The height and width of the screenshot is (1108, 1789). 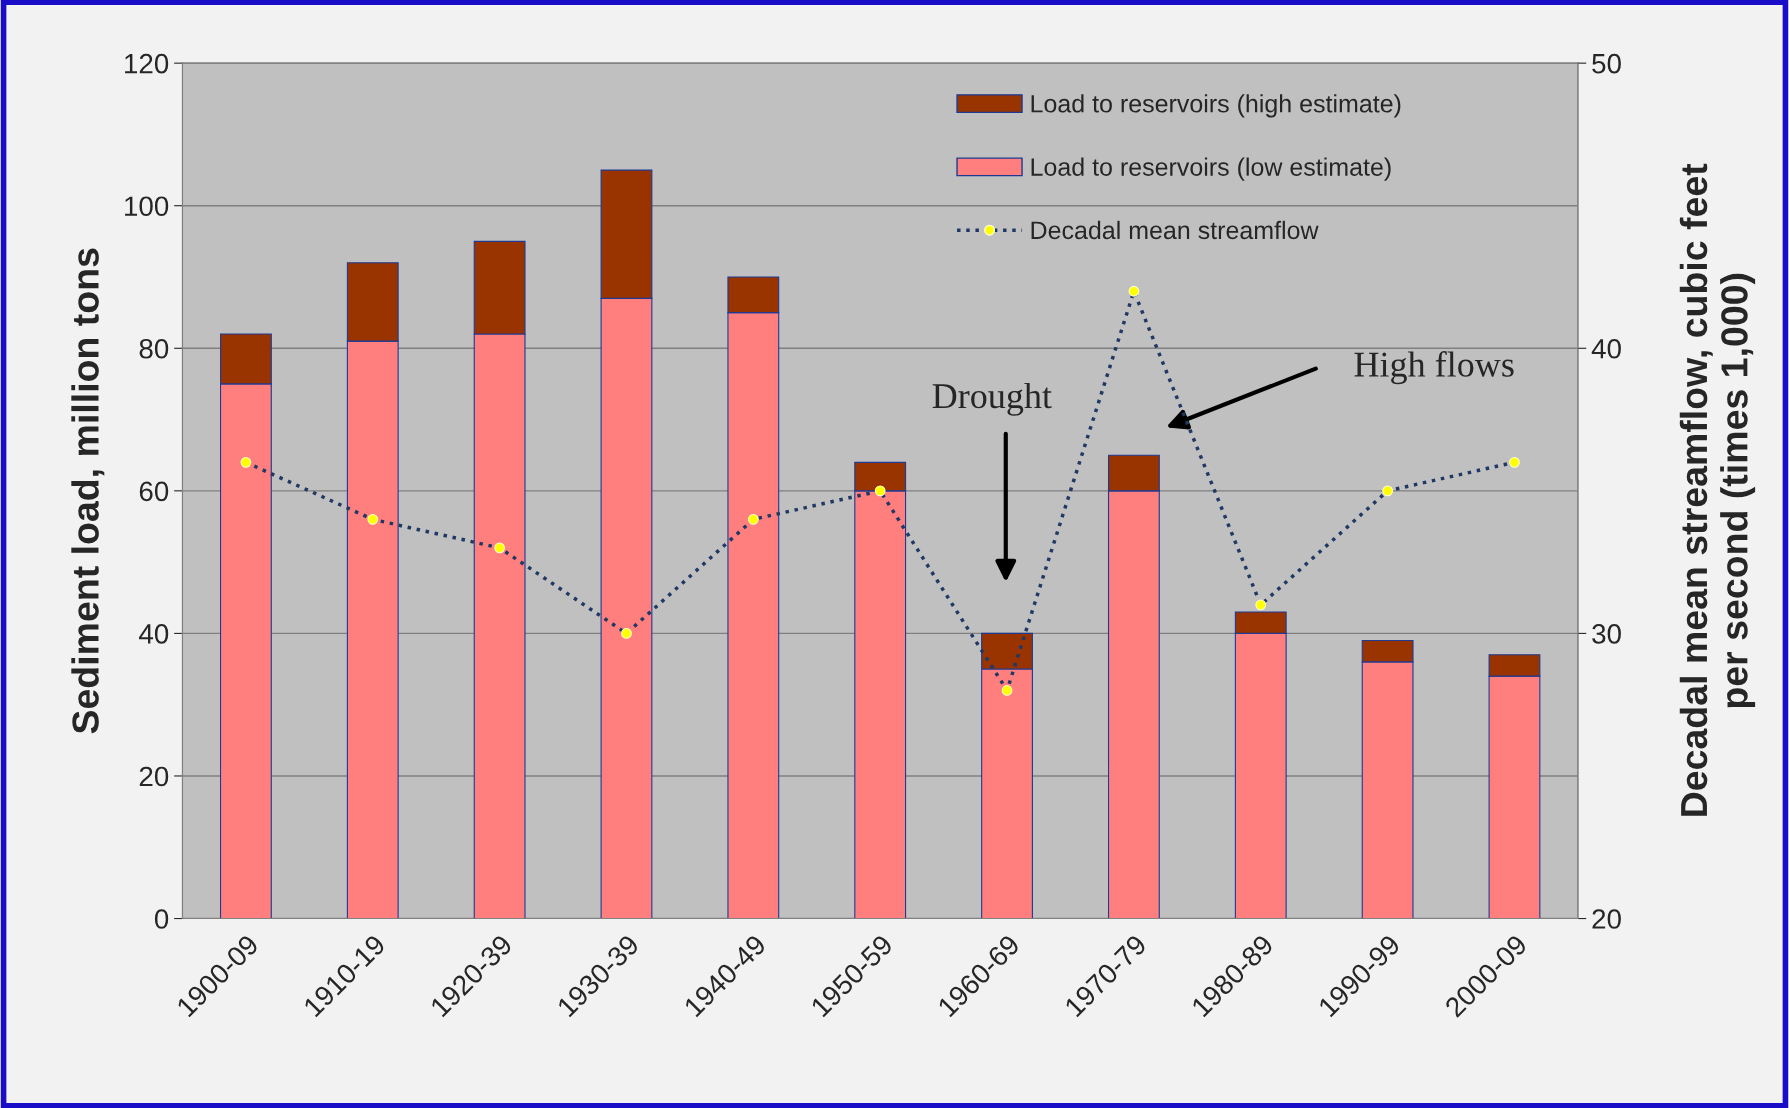 What do you see at coordinates (154, 348) in the screenshot?
I see `y-tick-label: 80` at bounding box center [154, 348].